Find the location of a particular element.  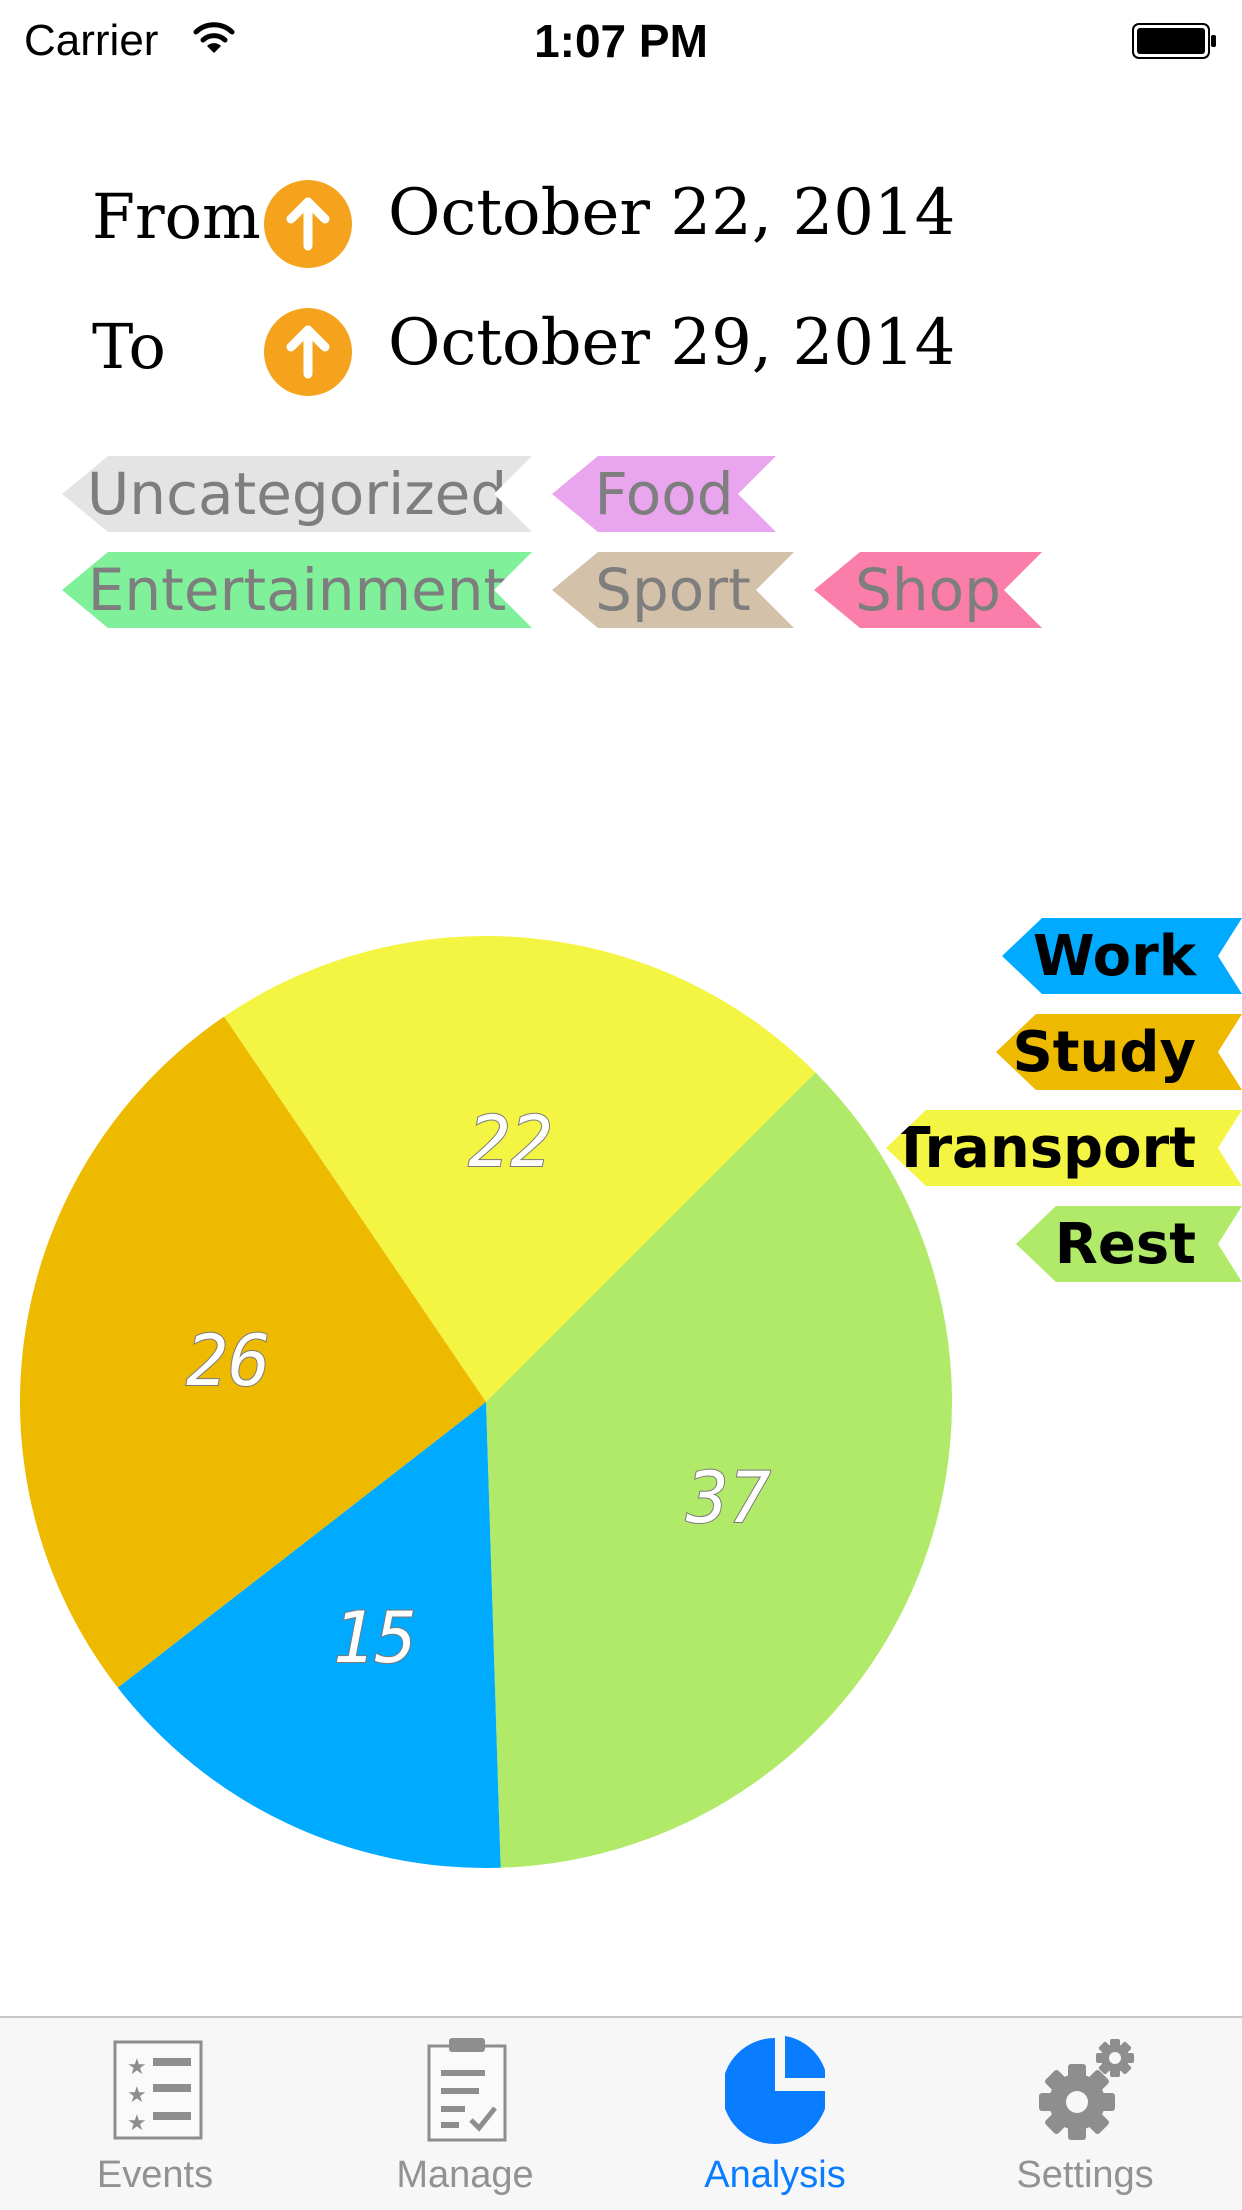

tag-entertainment: Entertainment is located at coordinates (297, 590).